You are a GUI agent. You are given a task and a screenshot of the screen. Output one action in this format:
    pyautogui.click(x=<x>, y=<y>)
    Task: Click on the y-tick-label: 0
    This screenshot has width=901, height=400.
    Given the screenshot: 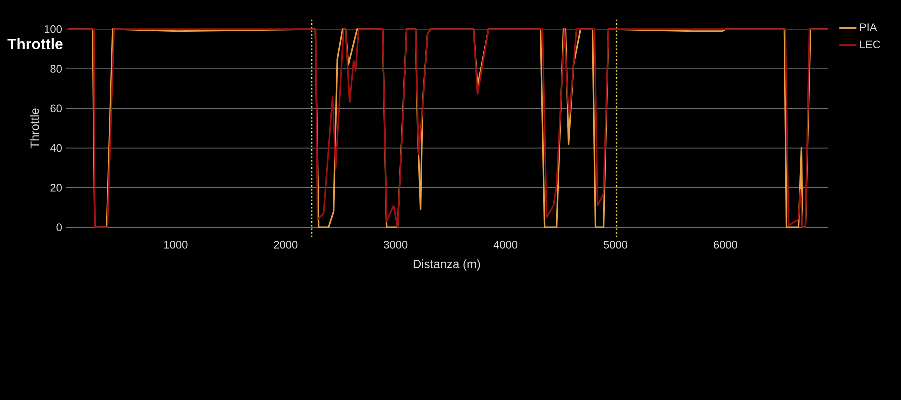 What is the action you would take?
    pyautogui.click(x=59, y=228)
    